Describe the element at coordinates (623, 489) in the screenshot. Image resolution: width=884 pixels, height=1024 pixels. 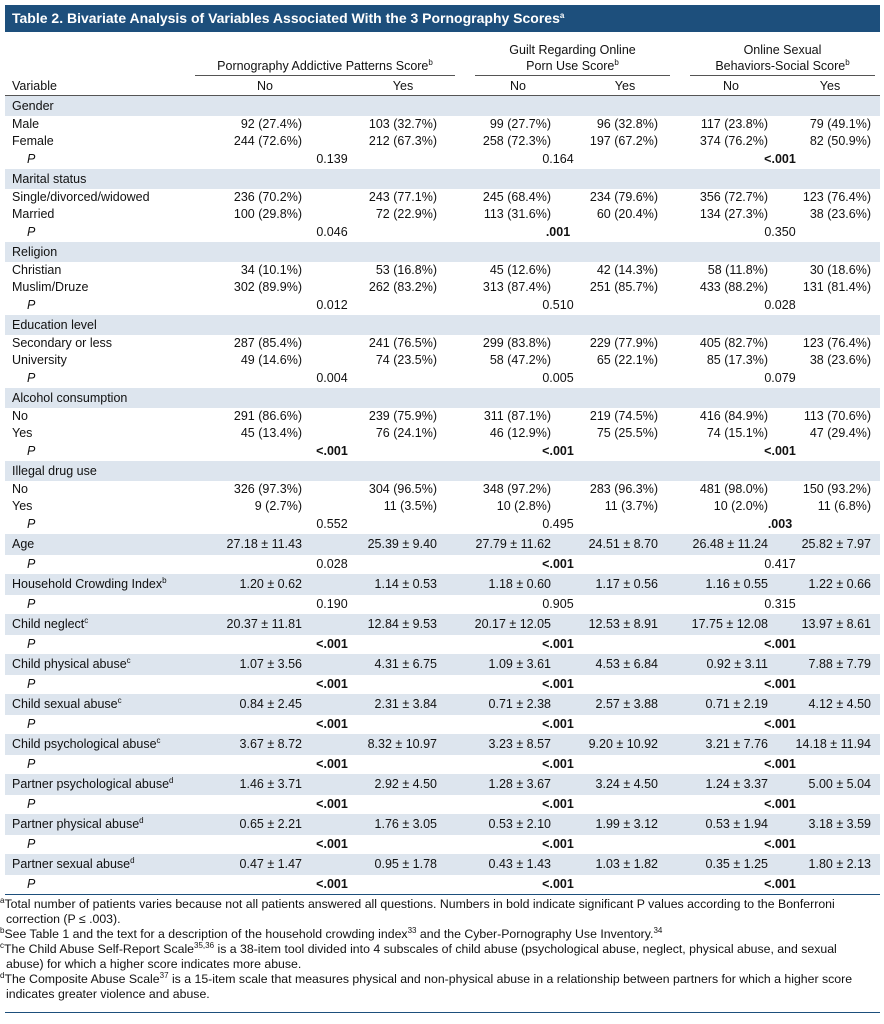
I see `cell-value: 283 (96.3%)` at that location.